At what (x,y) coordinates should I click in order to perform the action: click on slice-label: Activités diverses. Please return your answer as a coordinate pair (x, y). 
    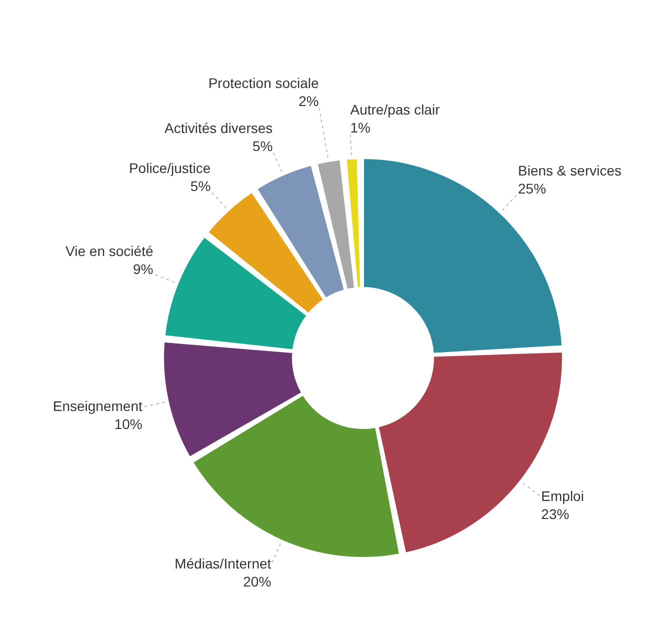
    Looking at the image, I should click on (218, 128).